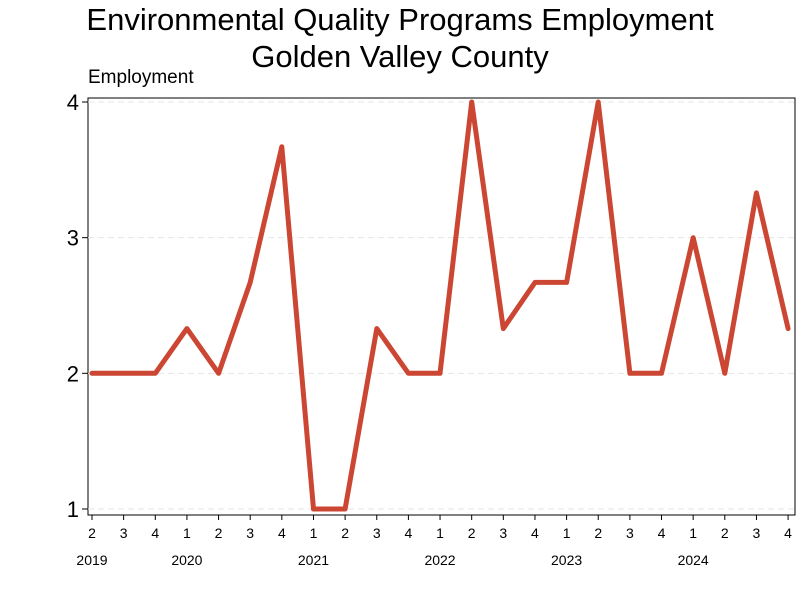 The width and height of the screenshot is (800, 600). What do you see at coordinates (313, 560) in the screenshot?
I see `year-label: 2021` at bounding box center [313, 560].